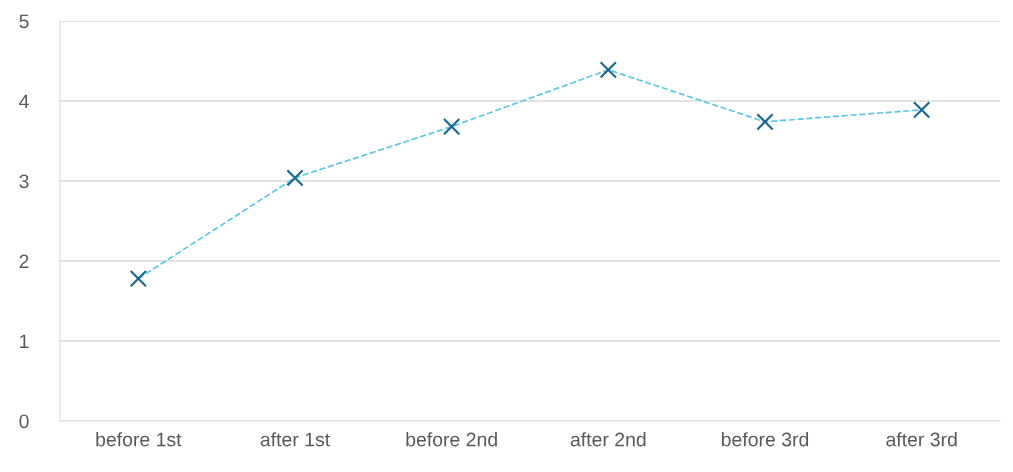 Image resolution: width=1013 pixels, height=472 pixels. Describe the element at coordinates (24, 181) in the screenshot. I see `y-tick-label: 3` at that location.